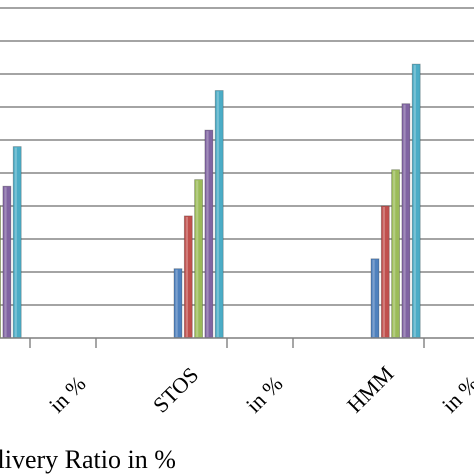  I want to click on x-tick-label: STOS, so click(175, 389).